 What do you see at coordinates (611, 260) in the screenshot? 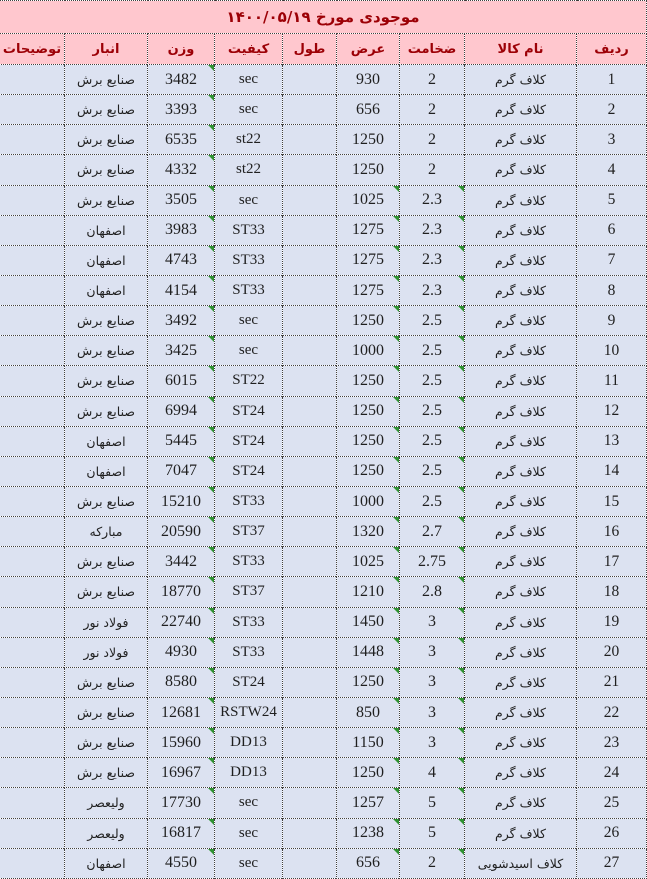
I see `cell-radif: 7` at bounding box center [611, 260].